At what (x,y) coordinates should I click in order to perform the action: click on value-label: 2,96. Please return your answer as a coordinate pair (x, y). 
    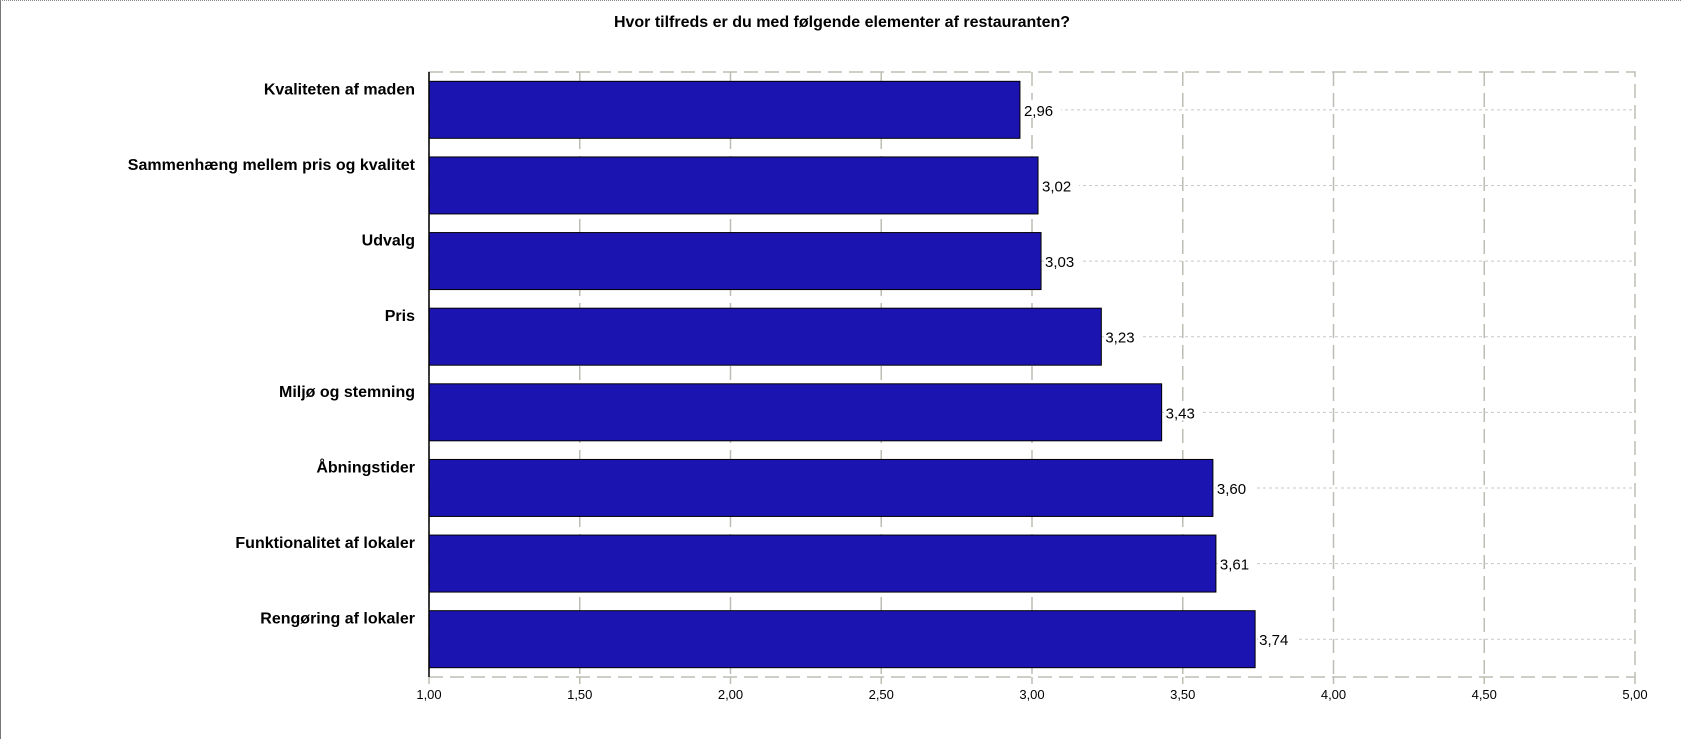
    Looking at the image, I should click on (1038, 111).